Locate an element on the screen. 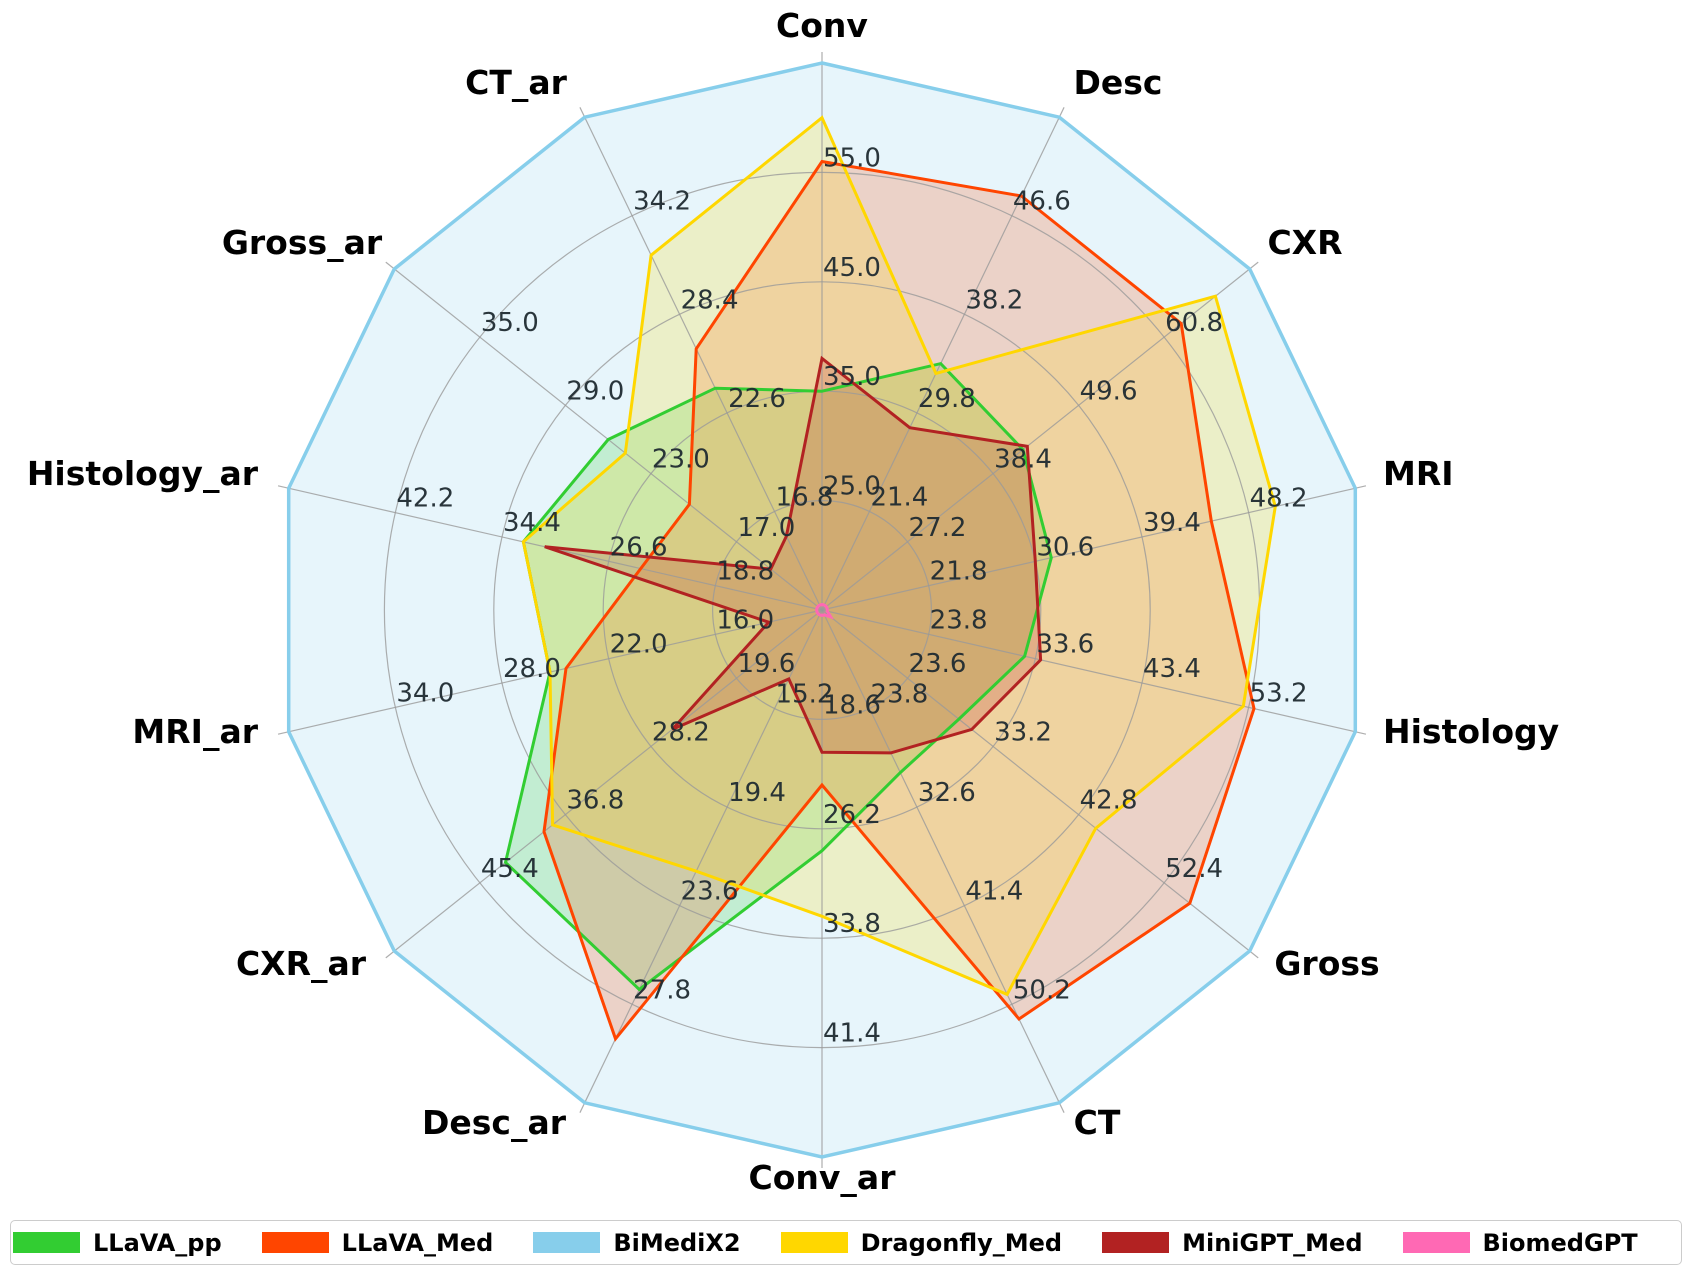  legend-item-dragonfly-med: Dragonfly_Med is located at coordinates (921, 1242).